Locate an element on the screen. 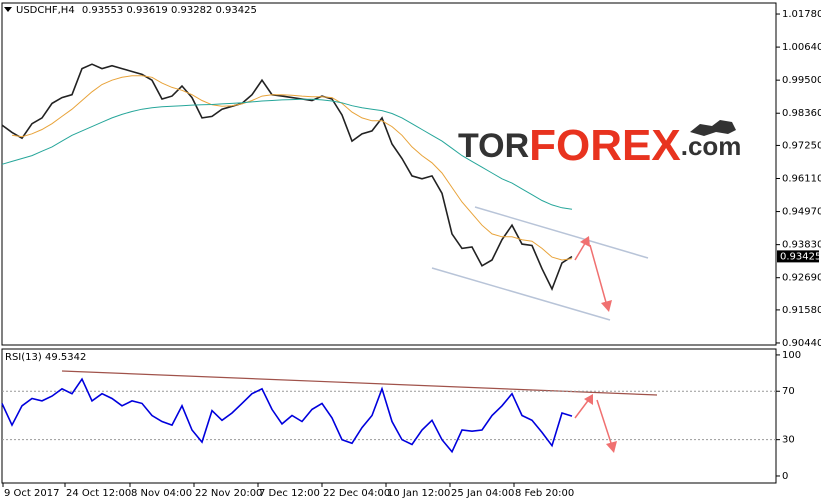 This screenshot has height=504, width=821. channel-upper is located at coordinates (561, 232).